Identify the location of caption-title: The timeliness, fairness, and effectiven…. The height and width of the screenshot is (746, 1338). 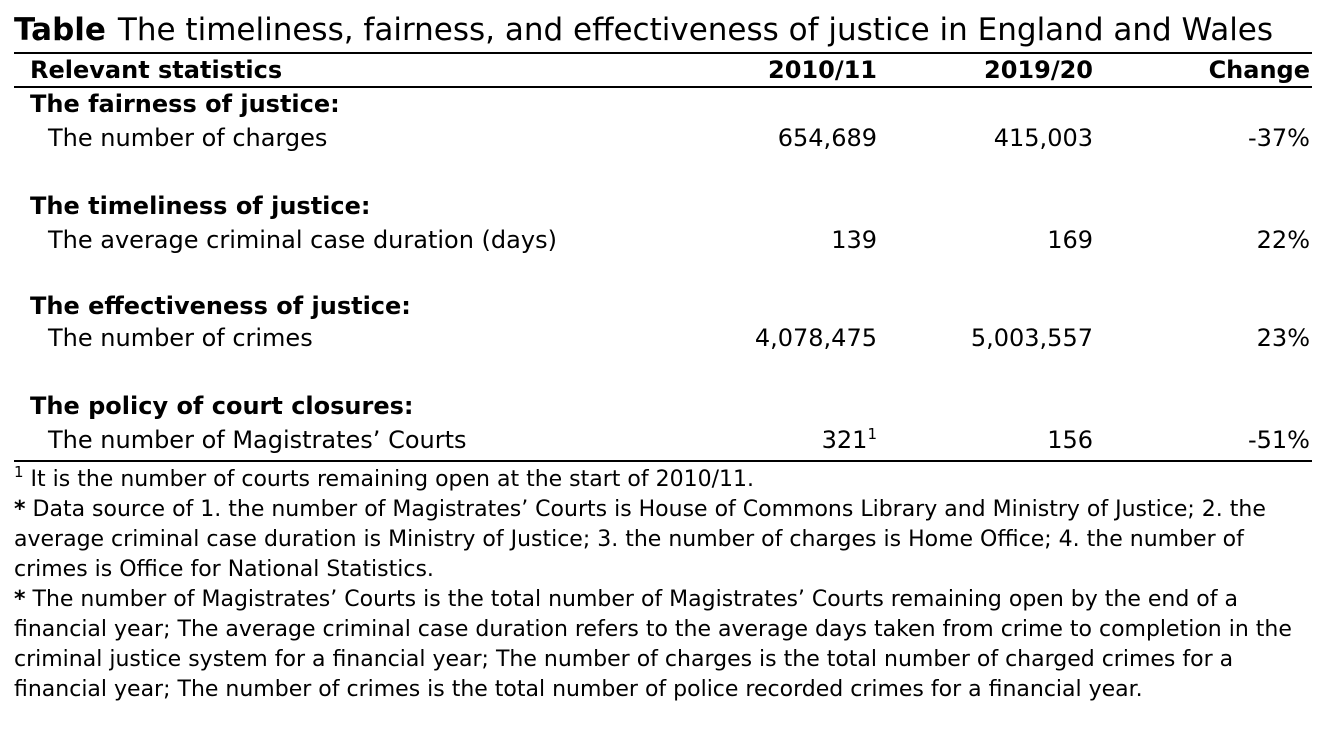
(695, 30).